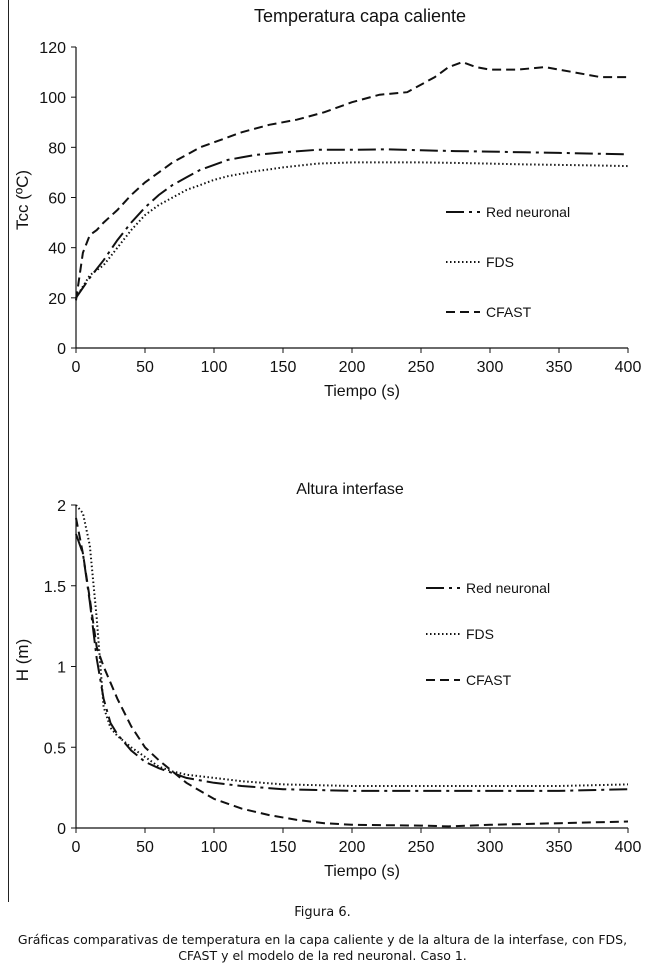 The height and width of the screenshot is (976, 645). I want to click on series-line-red-neuronal, so click(352, 223).